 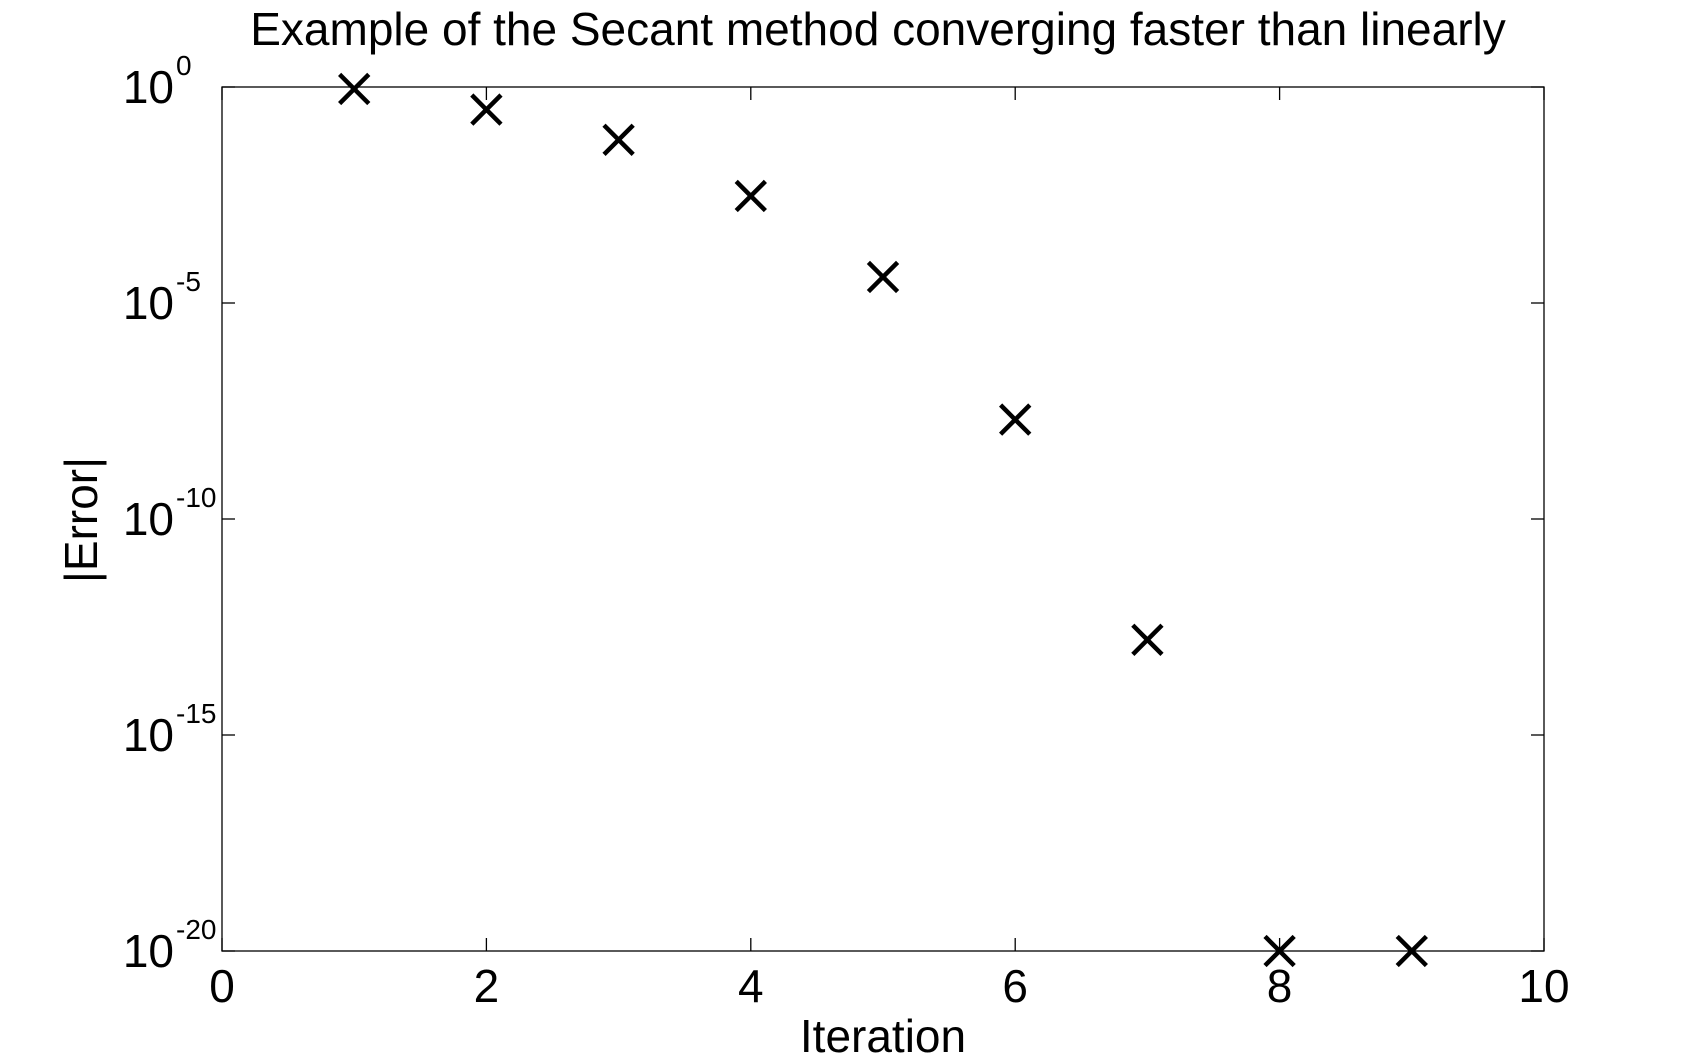 What do you see at coordinates (222, 986) in the screenshot?
I see `x-tick-label: 0` at bounding box center [222, 986].